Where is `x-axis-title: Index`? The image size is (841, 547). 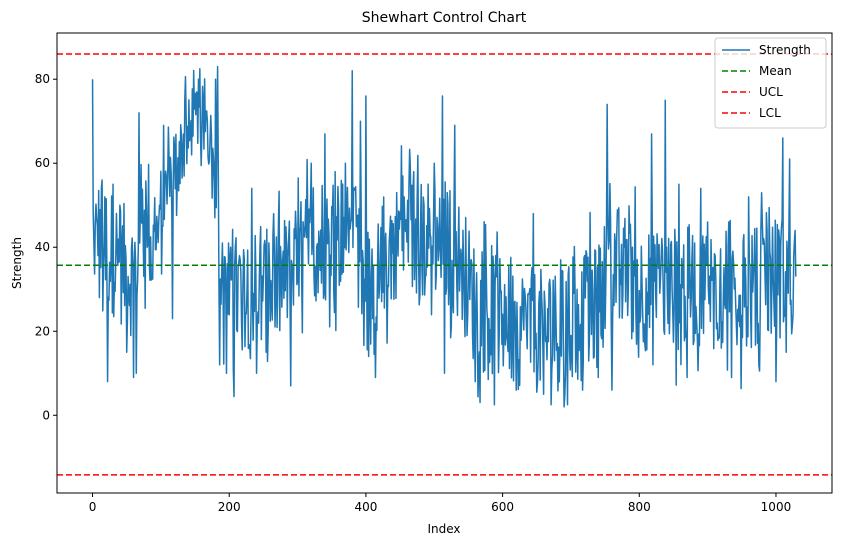
x-axis-title: Index is located at coordinates (443, 529).